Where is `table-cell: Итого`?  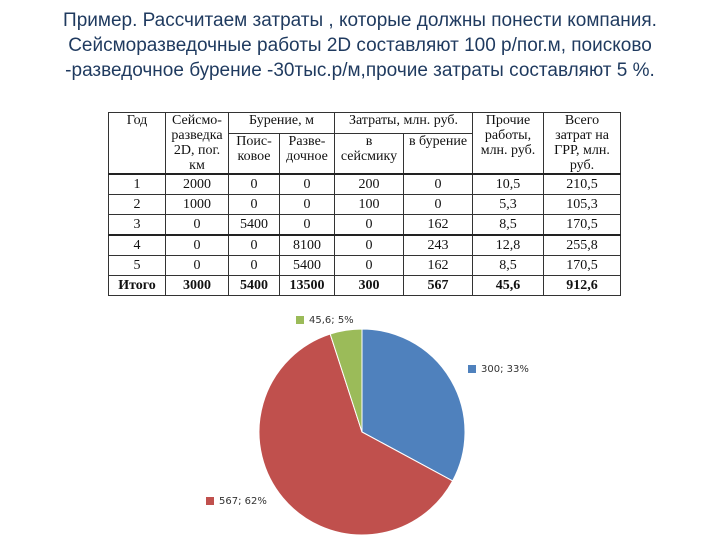 table-cell: Итого is located at coordinates (137, 285).